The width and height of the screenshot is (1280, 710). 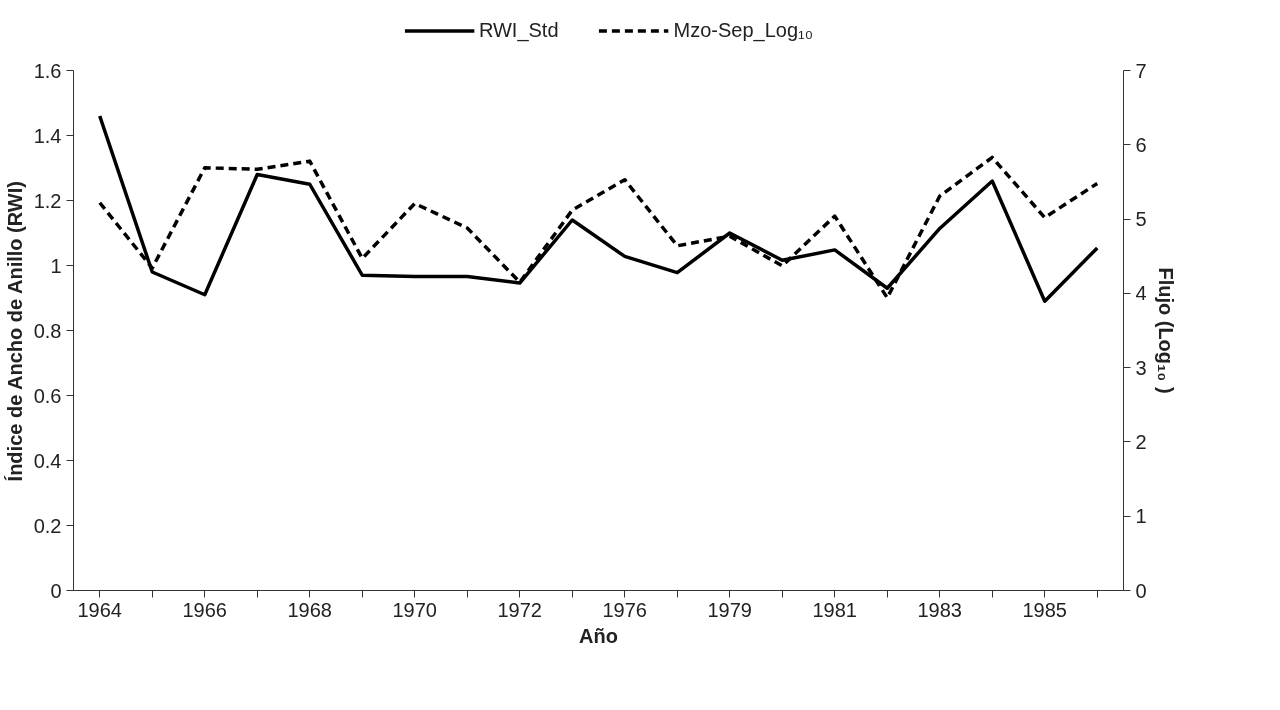 I want to click on x-tick-label: 1968, so click(x=309, y=609).